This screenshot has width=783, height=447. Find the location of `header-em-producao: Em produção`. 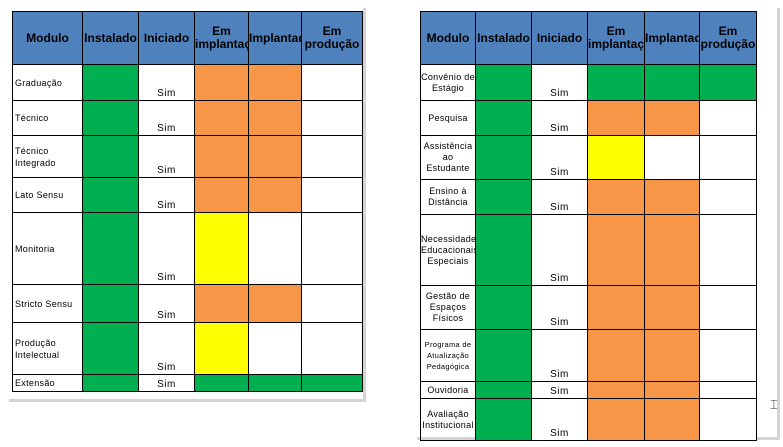

header-em-producao: Em produção is located at coordinates (332, 38).